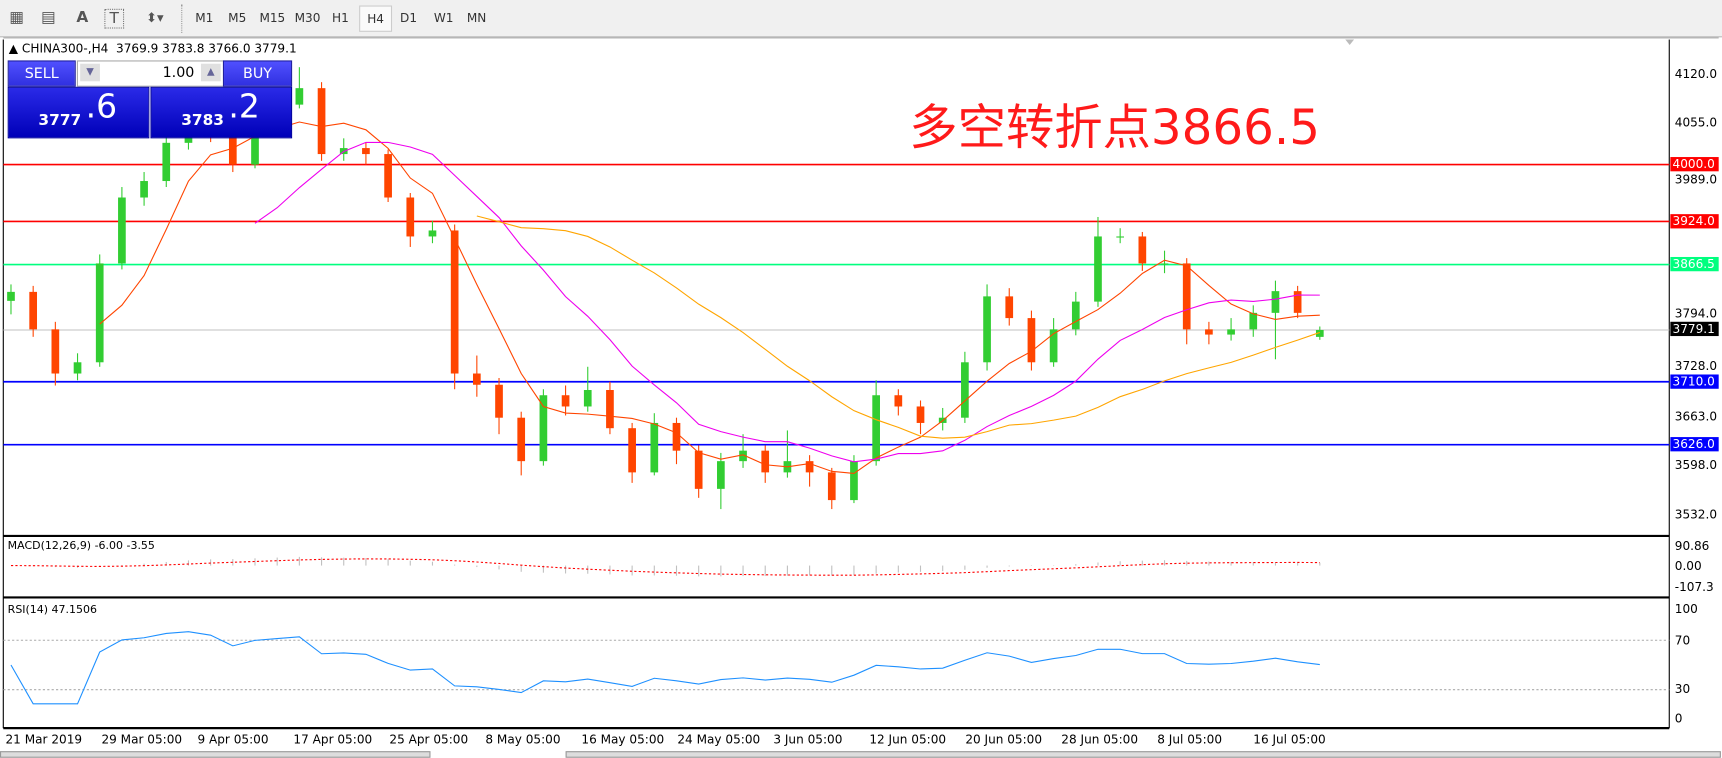  Describe the element at coordinates (1694, 381) in the screenshot. I see `price-line-tag: 3710.0` at that location.